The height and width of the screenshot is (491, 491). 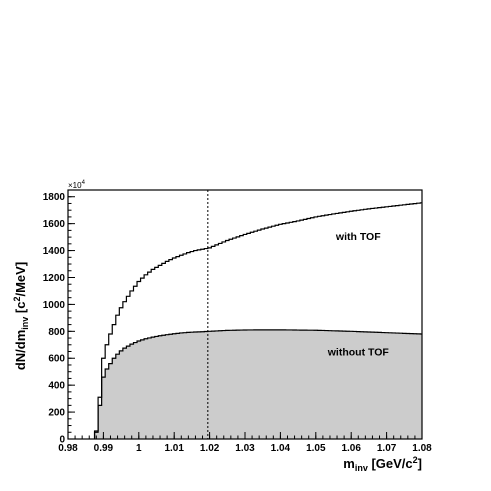 I want to click on x-axis-main: m, so click(x=349, y=463).